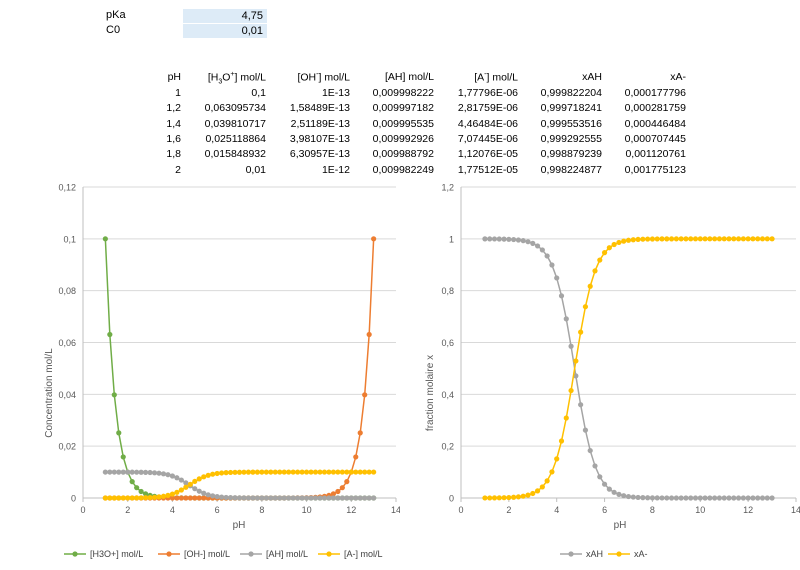 The height and width of the screenshot is (570, 800). What do you see at coordinates (403, 123) in the screenshot?
I see `cell-ah: 0,009995535` at bounding box center [403, 123].